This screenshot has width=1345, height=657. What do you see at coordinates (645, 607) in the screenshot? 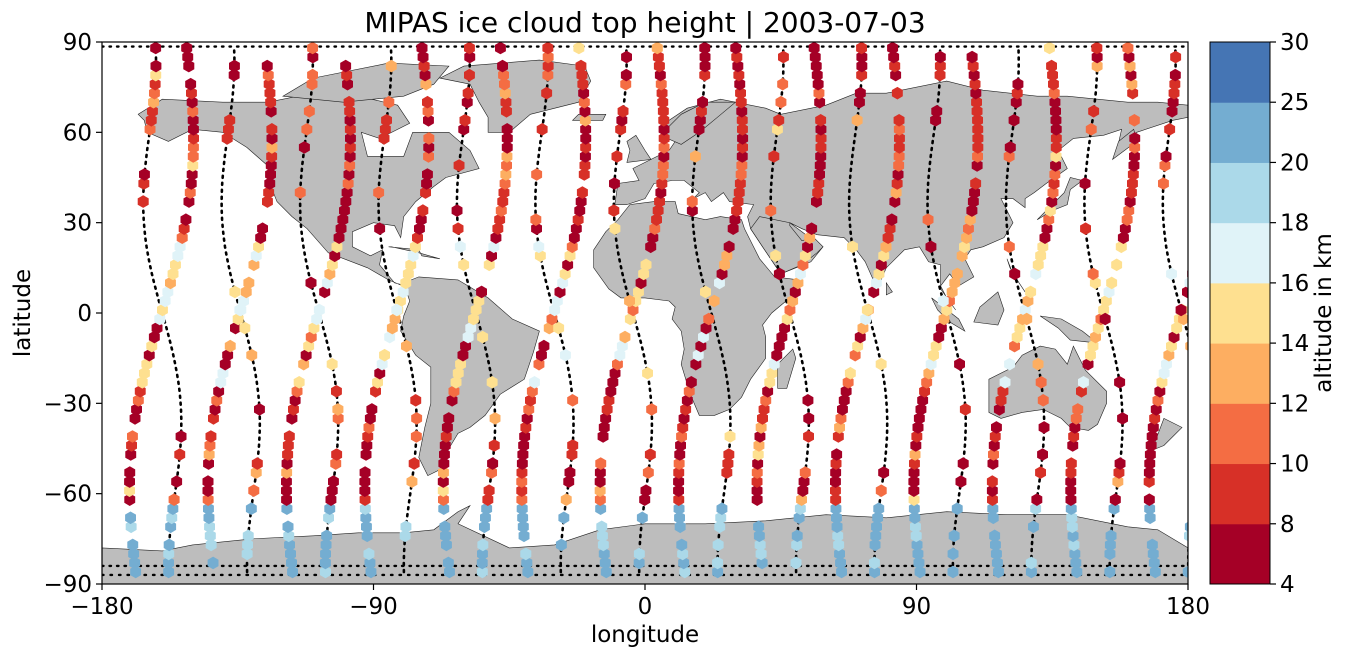
I see `x-tick-label: 0` at bounding box center [645, 607].